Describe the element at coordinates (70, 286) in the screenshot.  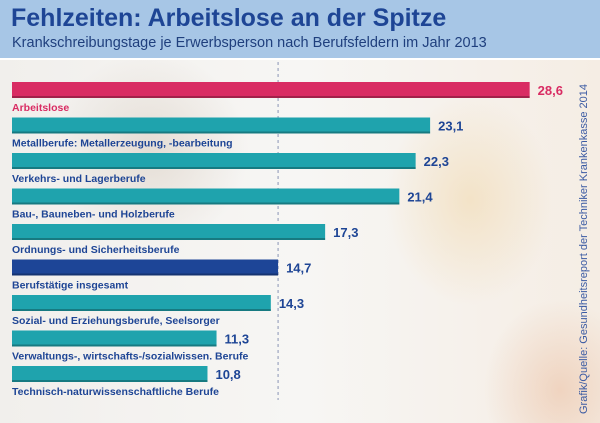
I see `category-label: Berufstätige insgesamt` at that location.